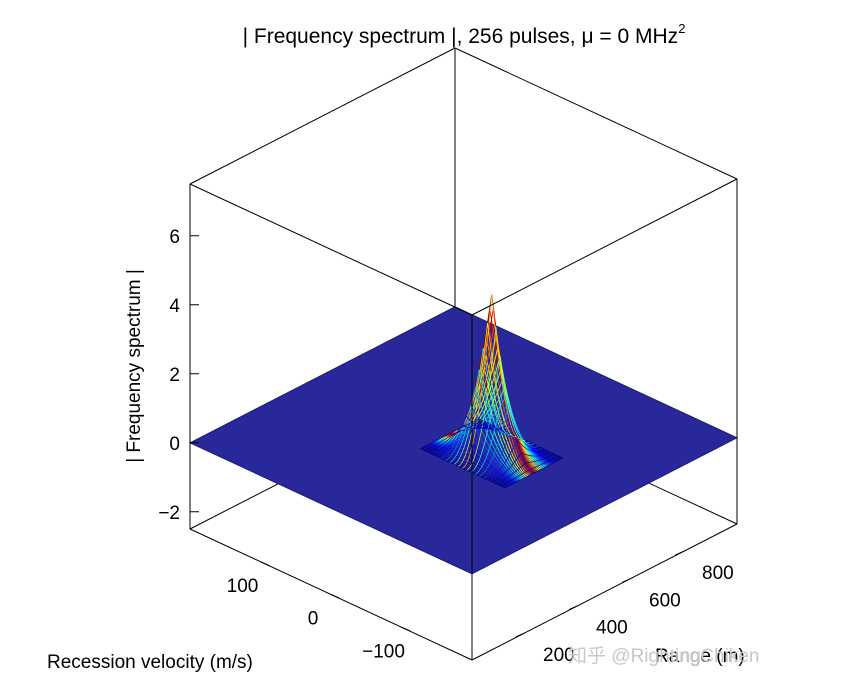  What do you see at coordinates (174, 306) in the screenshot?
I see `z-tick-label: 4` at bounding box center [174, 306].